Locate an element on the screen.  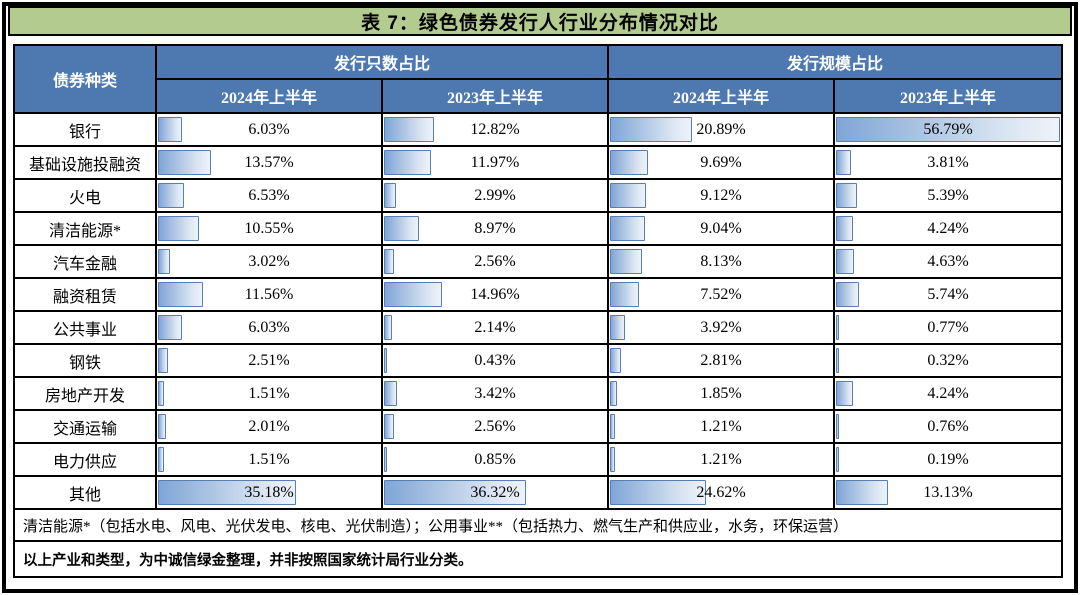
value-text: 1.51% is located at coordinates (269, 459).